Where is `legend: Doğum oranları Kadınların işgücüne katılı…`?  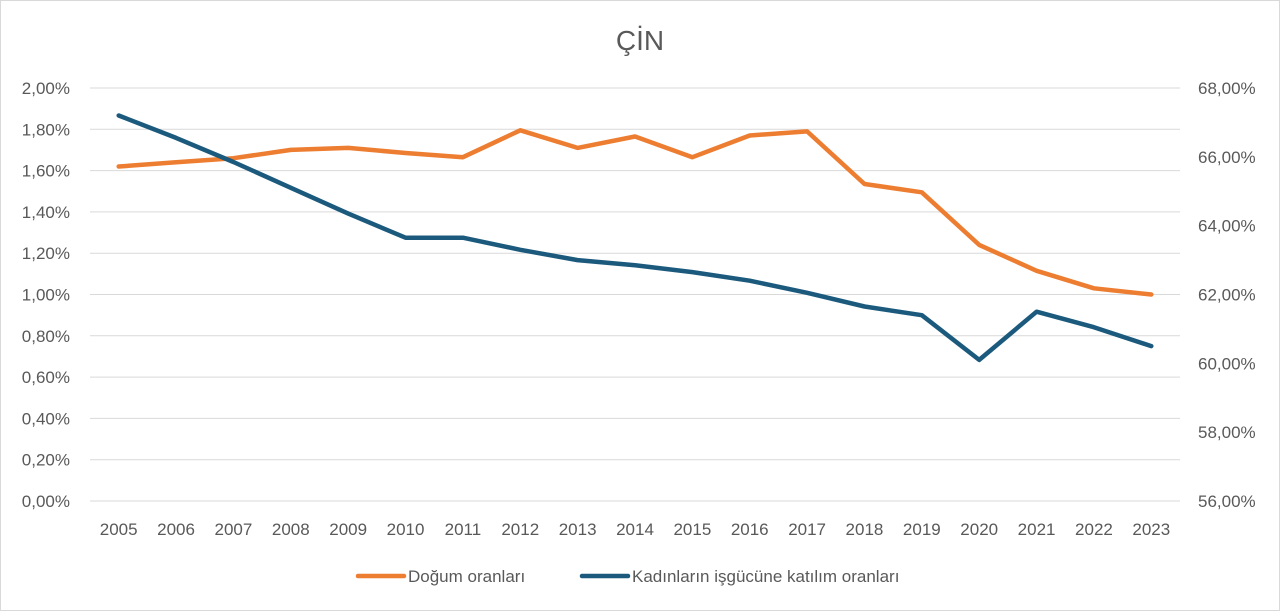
legend: Doğum oranları Kadınların işgücüne katılı… is located at coordinates (627, 576).